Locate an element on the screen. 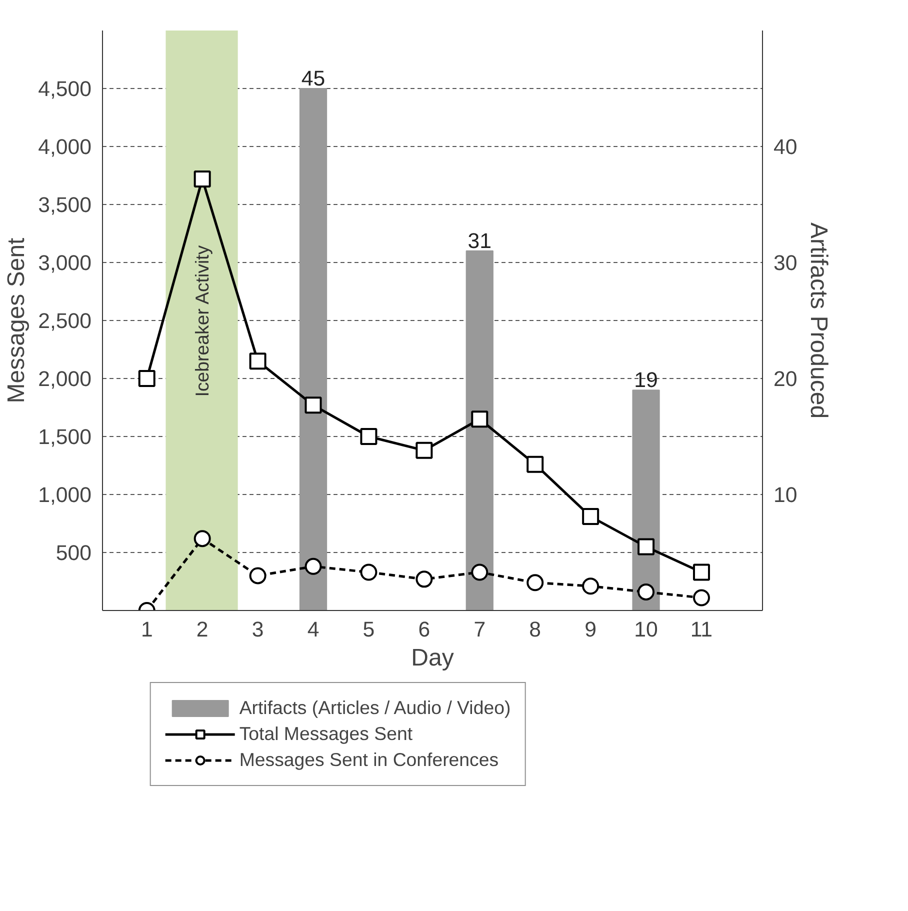  legend-label: Artifacts (Articles / Audio / Video) is located at coordinates (375, 708).